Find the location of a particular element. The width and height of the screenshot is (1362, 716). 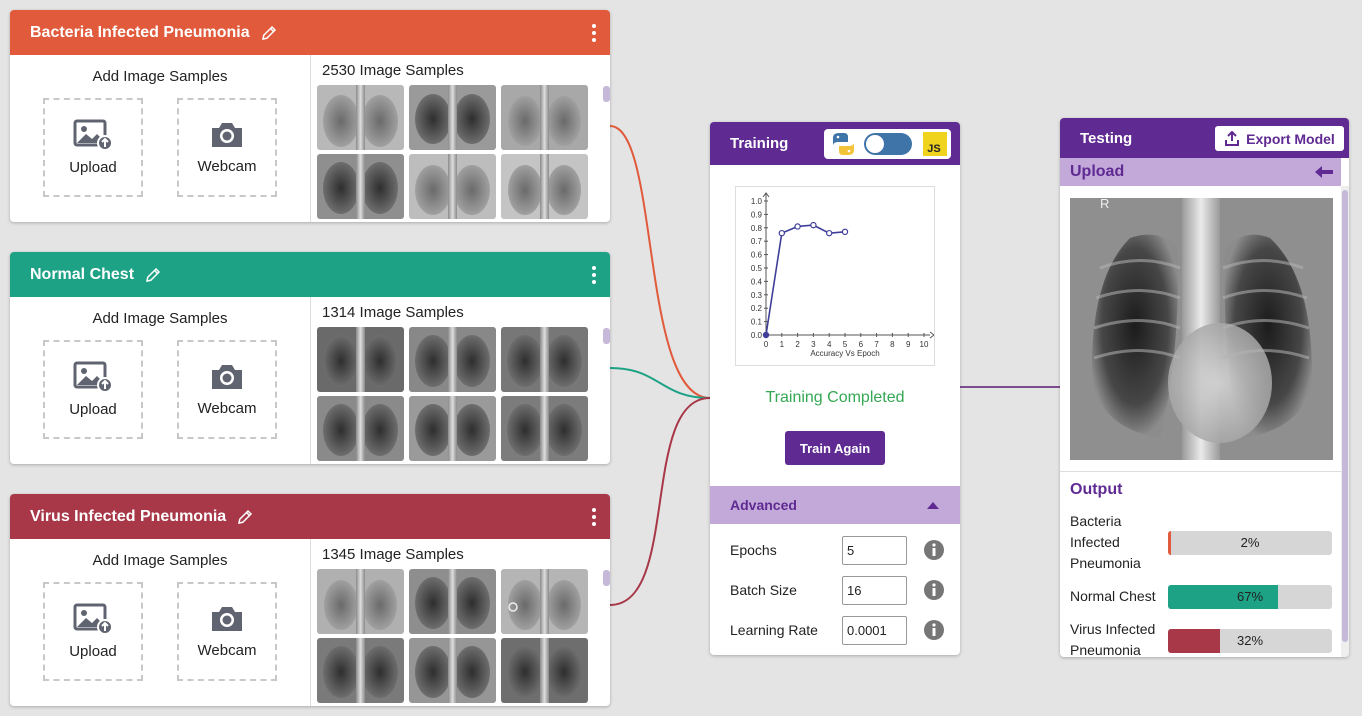

x-tick-label: 5 is located at coordinates (845, 344).